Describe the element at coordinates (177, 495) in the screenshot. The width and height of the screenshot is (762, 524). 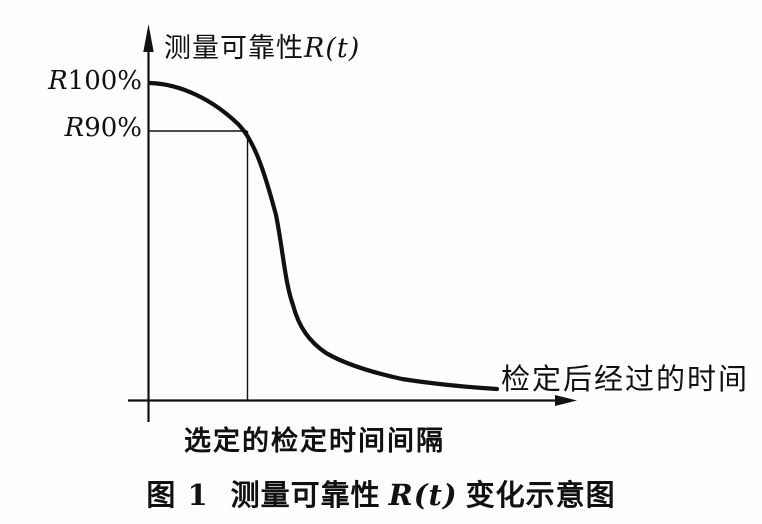
I see `caption-figure-number: 图 1` at that location.